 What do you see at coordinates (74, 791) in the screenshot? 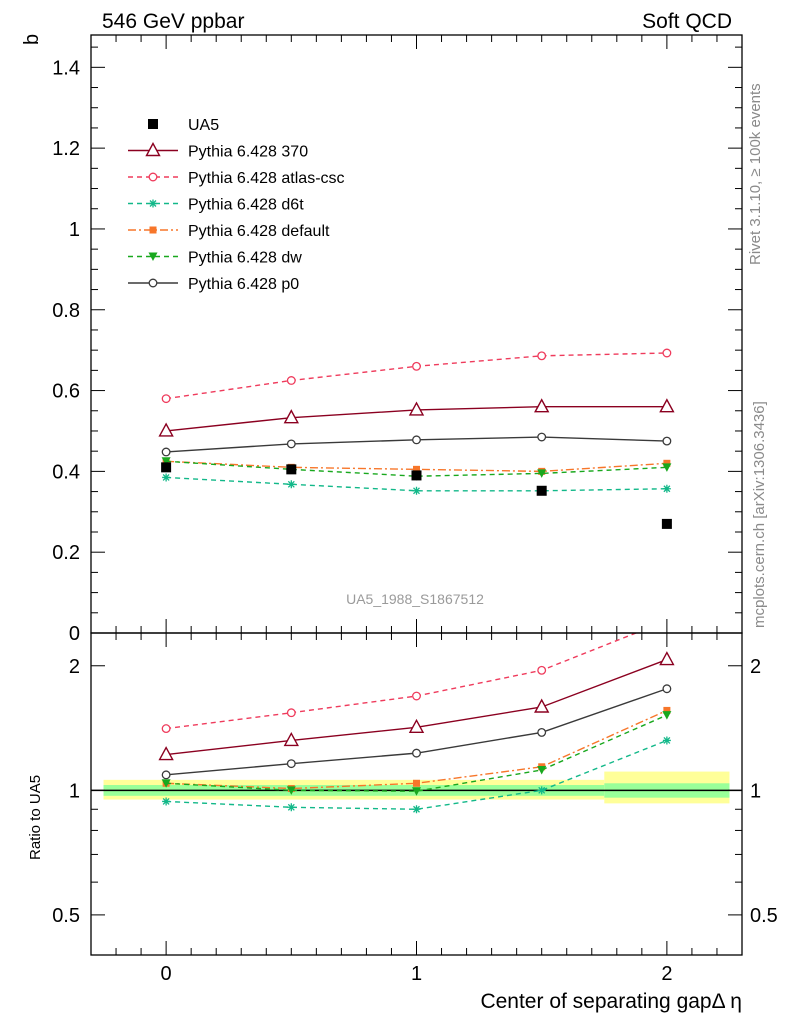
I see `ratio-y-tick-label: 1` at bounding box center [74, 791].